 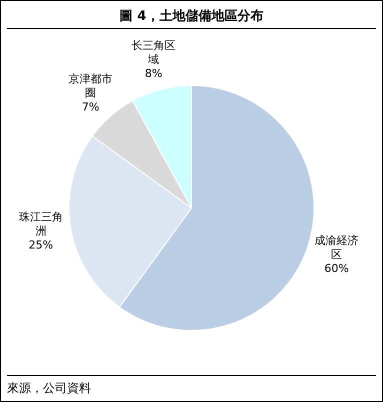 What do you see at coordinates (154, 52) in the screenshot?
I see `slice-label: 长三角区域` at bounding box center [154, 52].